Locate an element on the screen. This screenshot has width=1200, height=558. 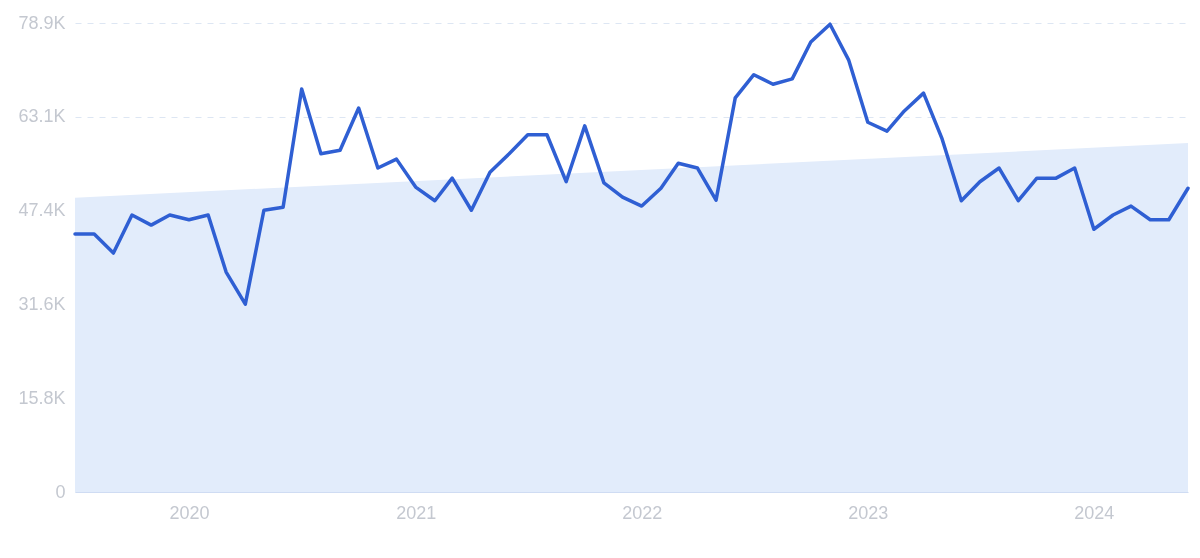
x-tick-label: 2023 is located at coordinates (868, 512).